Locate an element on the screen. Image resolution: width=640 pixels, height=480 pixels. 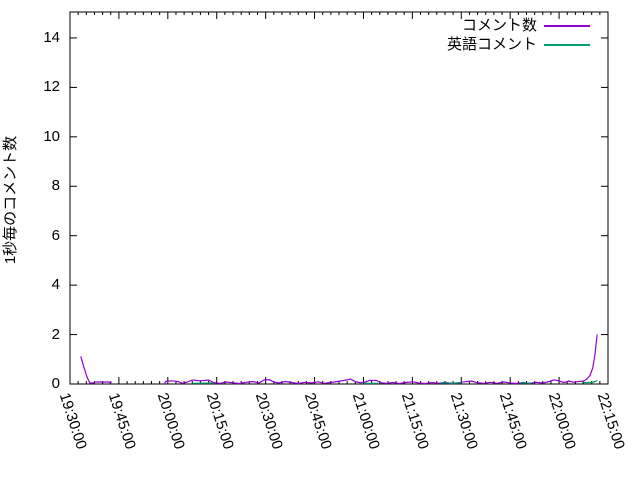
y-axis-label: 1秒毎のコメント数 is located at coordinates (10, 200).